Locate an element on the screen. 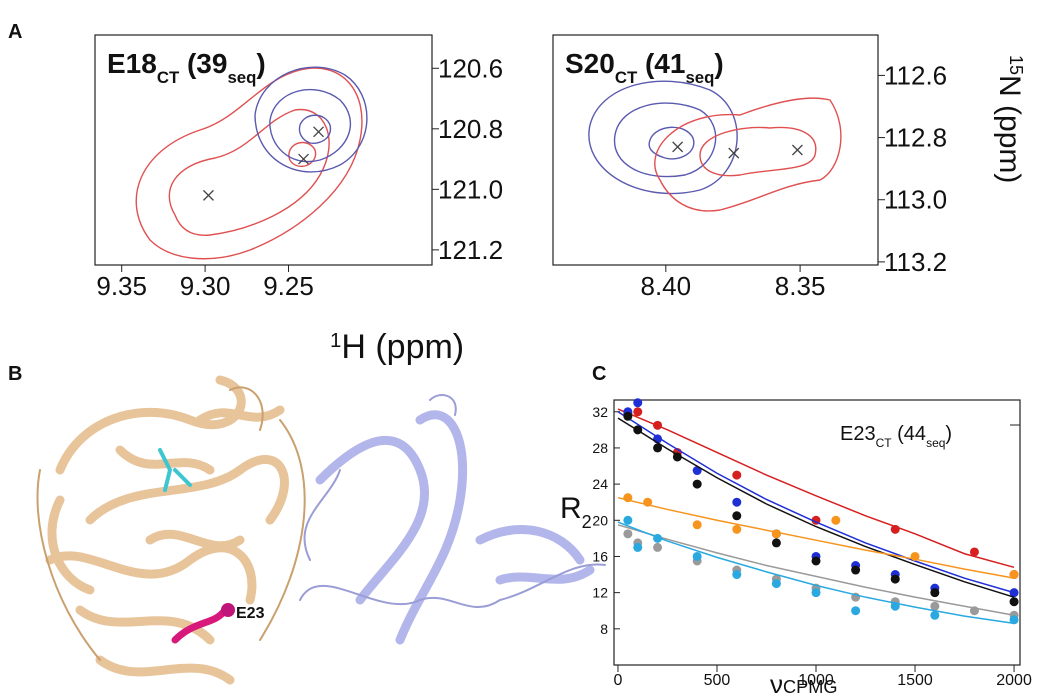 The height and width of the screenshot is (697, 1045). y-tick-label: 120.8 is located at coordinates (470, 129).